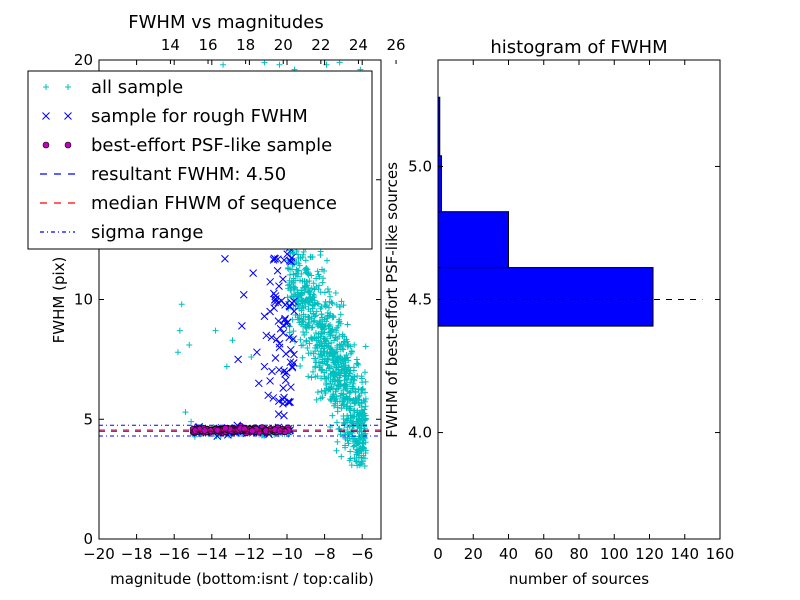  Describe the element at coordinates (242, 579) in the screenshot. I see `scatter-xlabel: magnitude (bottom:isnt / top:calib)` at that location.